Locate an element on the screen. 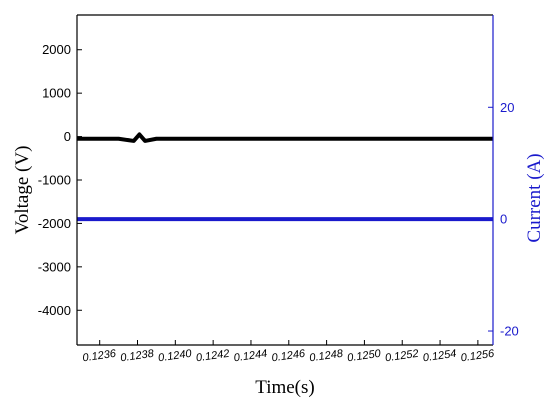 This screenshot has height=407, width=550. y-tick-label-left: -4000 is located at coordinates (54, 310).